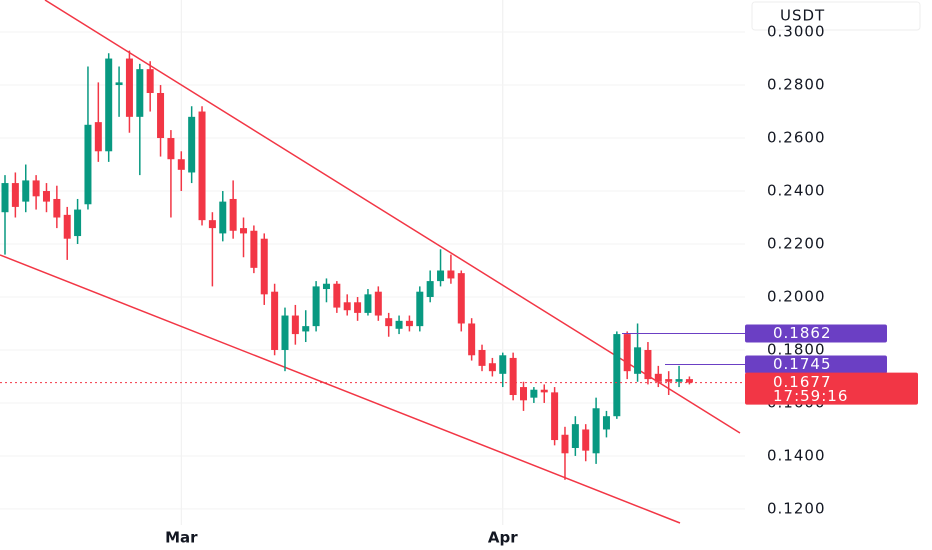 Image resolution: width=932 pixels, height=550 pixels. What do you see at coordinates (796, 455) in the screenshot?
I see `y-tick-label: 0.1400` at bounding box center [796, 455].